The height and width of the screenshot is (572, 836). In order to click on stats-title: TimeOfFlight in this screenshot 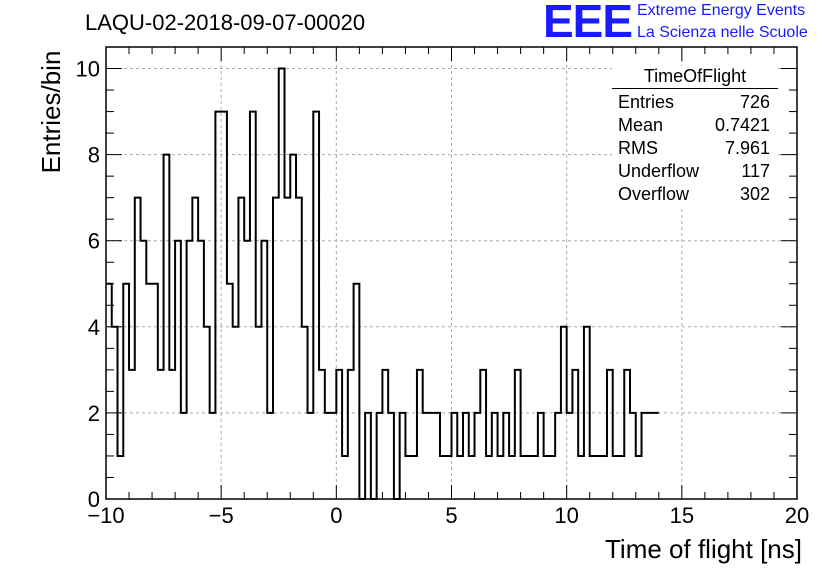, I will do `click(695, 77)`.